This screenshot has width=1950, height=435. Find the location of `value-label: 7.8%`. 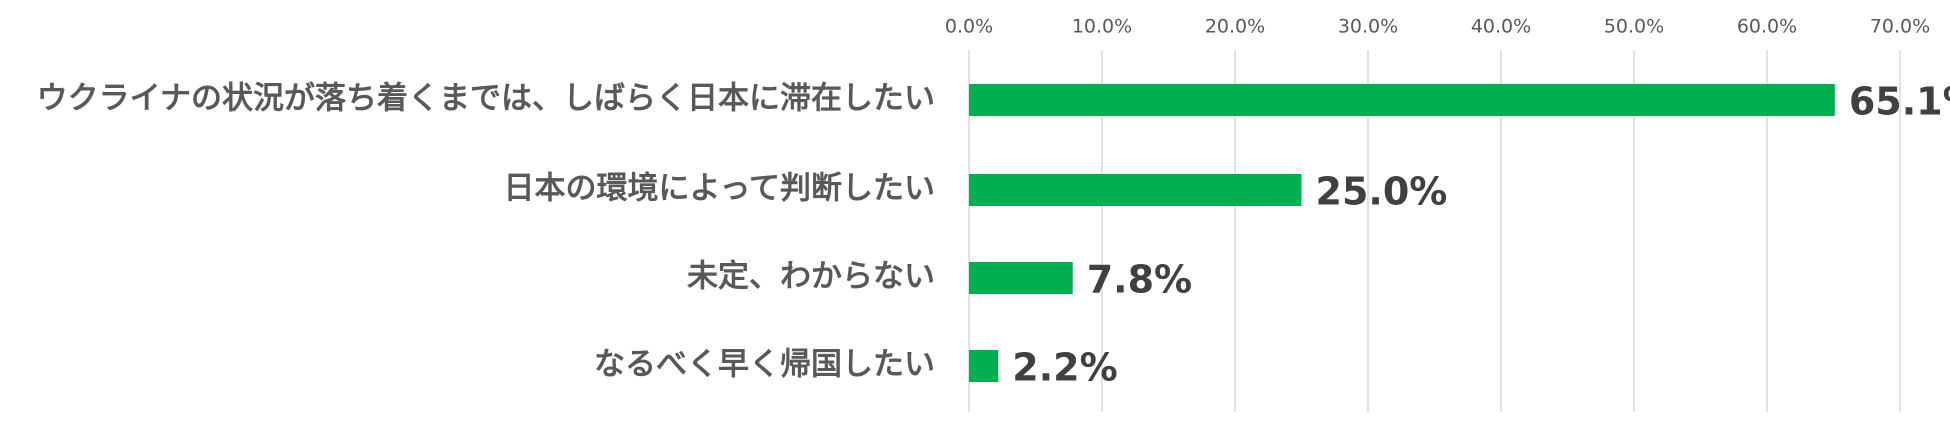

value-label: 7.8% is located at coordinates (1139, 280).